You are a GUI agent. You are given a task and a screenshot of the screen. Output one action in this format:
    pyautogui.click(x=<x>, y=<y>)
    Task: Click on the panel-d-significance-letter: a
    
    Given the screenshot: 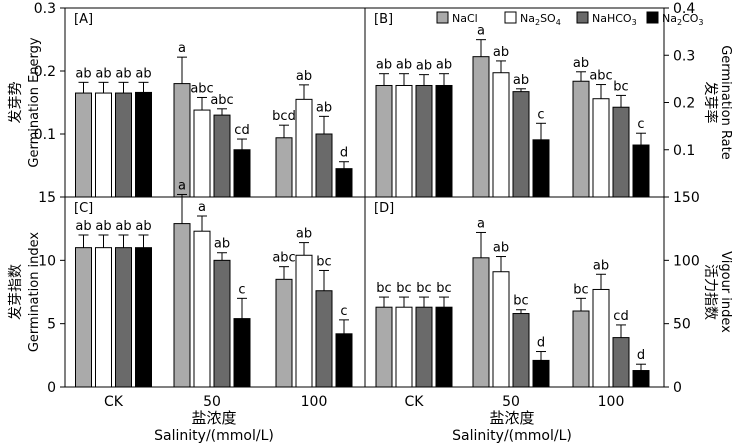 What is the action you would take?
    pyautogui.click(x=481, y=223)
    